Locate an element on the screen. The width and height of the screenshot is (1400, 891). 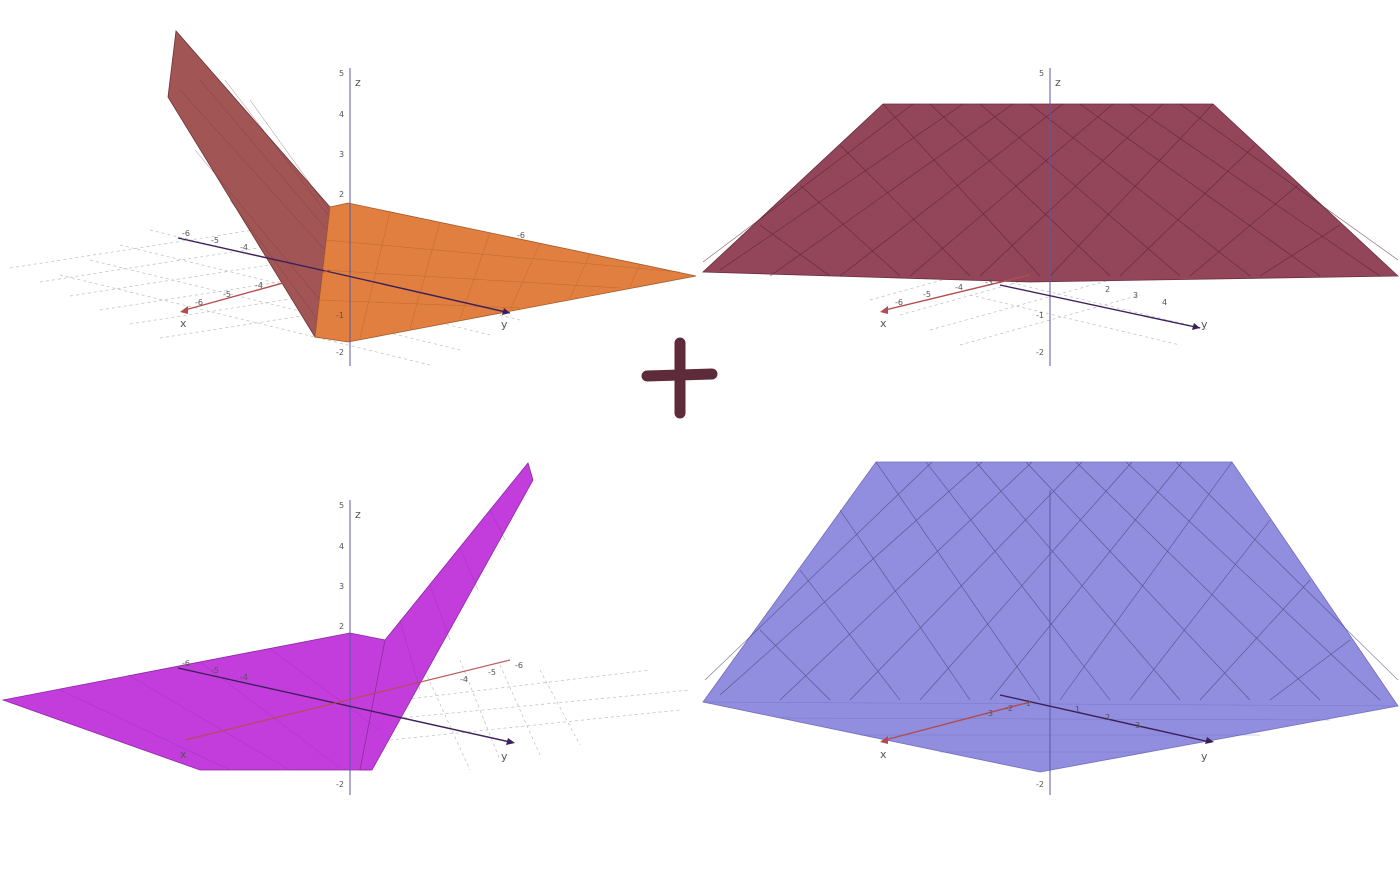
x-tick: -2 is located at coordinates (1009, 708).